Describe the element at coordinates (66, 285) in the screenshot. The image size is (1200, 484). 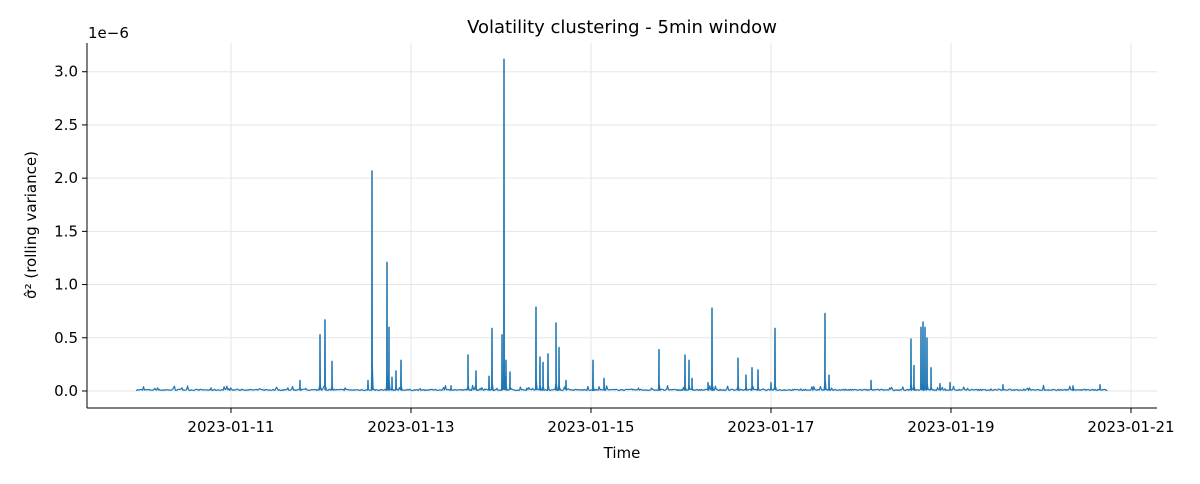
I see `y-tick-label: 1.0` at that location.